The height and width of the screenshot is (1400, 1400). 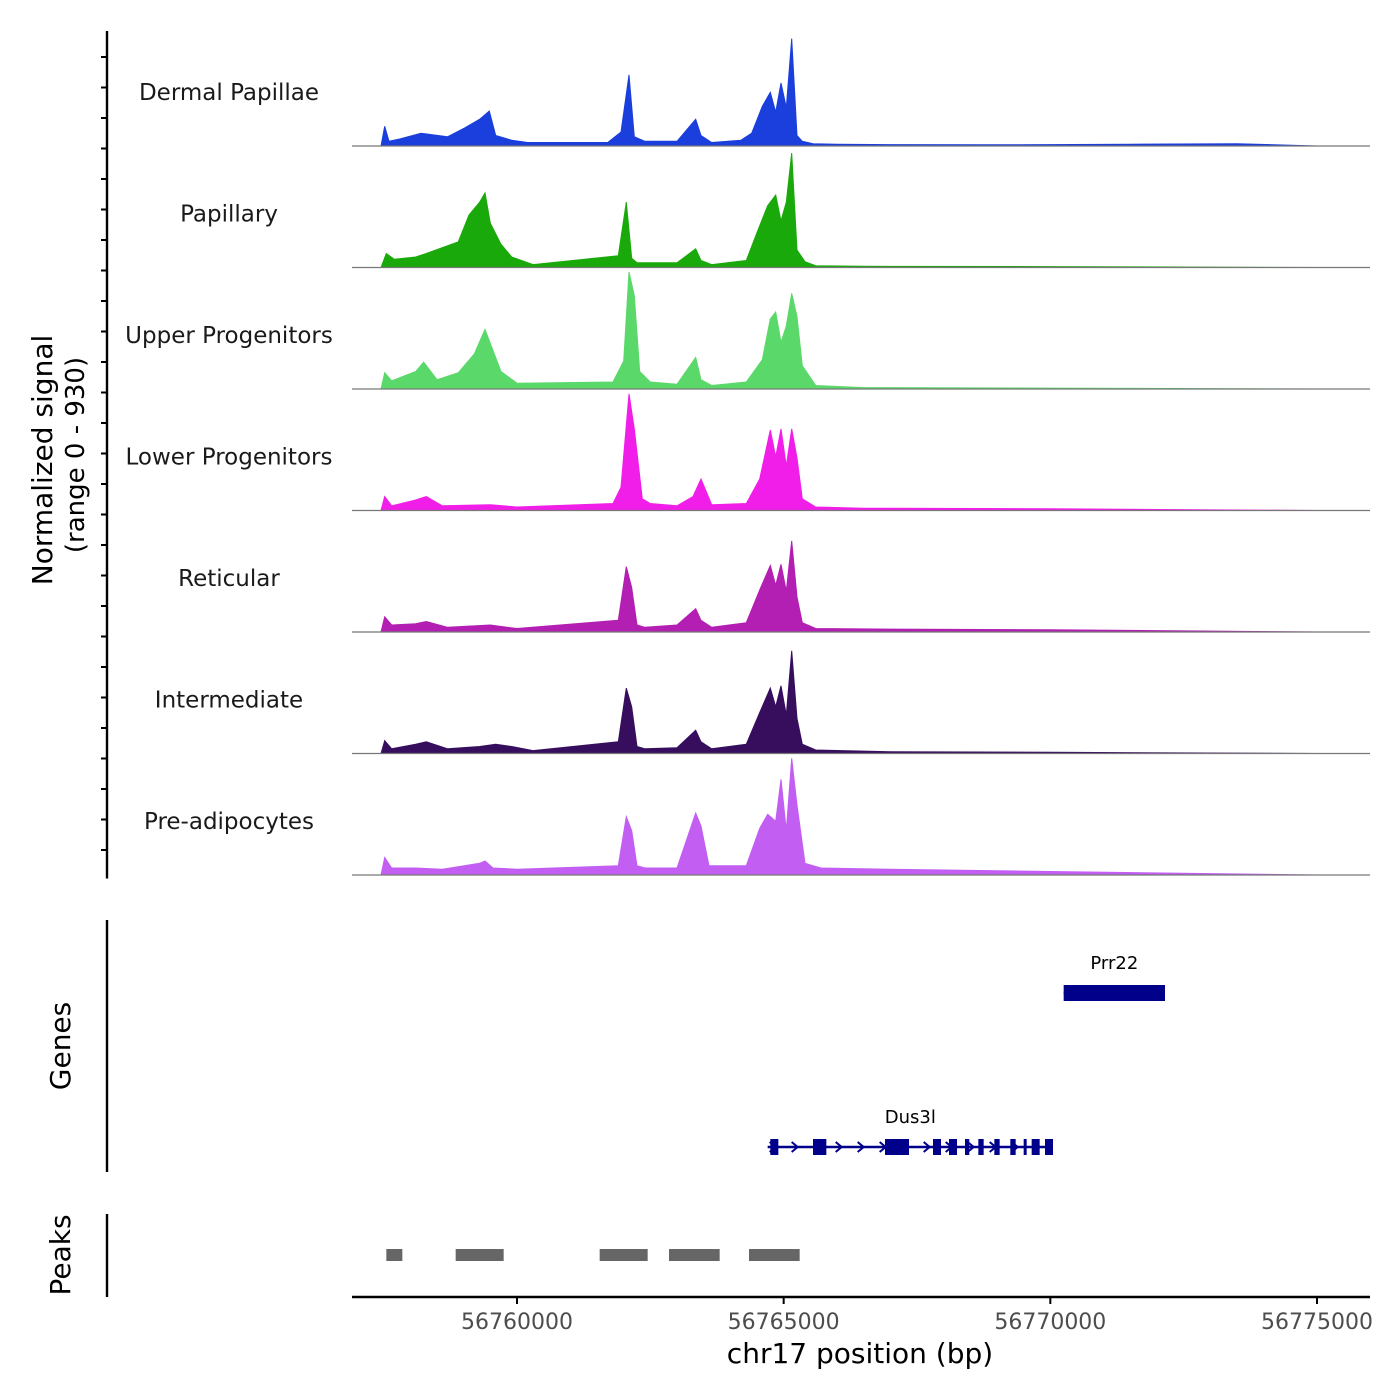 What do you see at coordinates (229, 93) in the screenshot?
I see `track-label: Dermal Papillae` at bounding box center [229, 93].